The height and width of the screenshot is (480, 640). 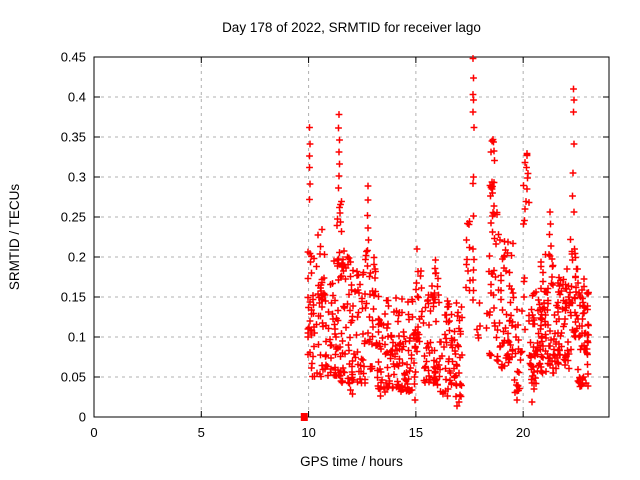 I want to click on x-tick-label: 15, so click(x=416, y=432).